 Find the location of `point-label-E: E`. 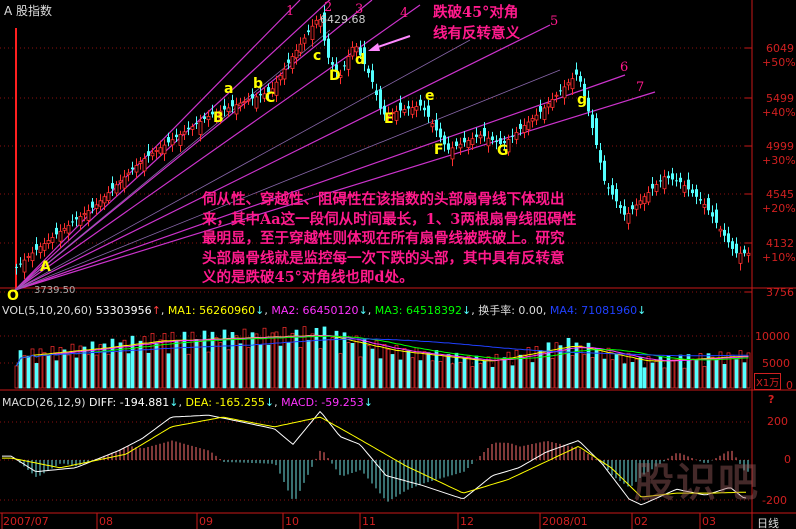

point-label-E: E is located at coordinates (389, 119).